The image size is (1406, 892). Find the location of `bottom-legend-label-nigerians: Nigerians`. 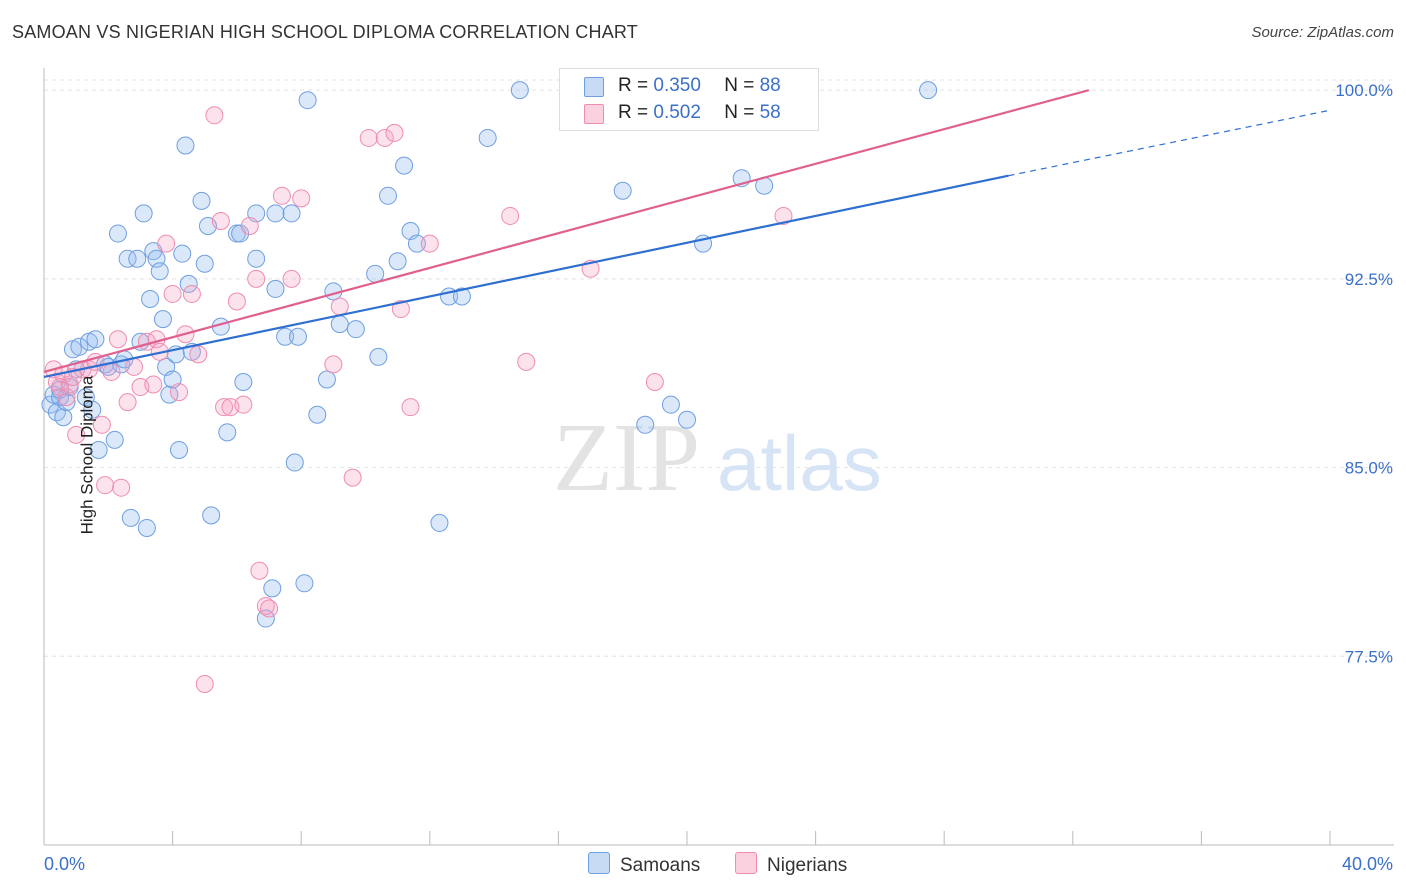

bottom-legend-label-nigerians: Nigerians is located at coordinates (807, 865).